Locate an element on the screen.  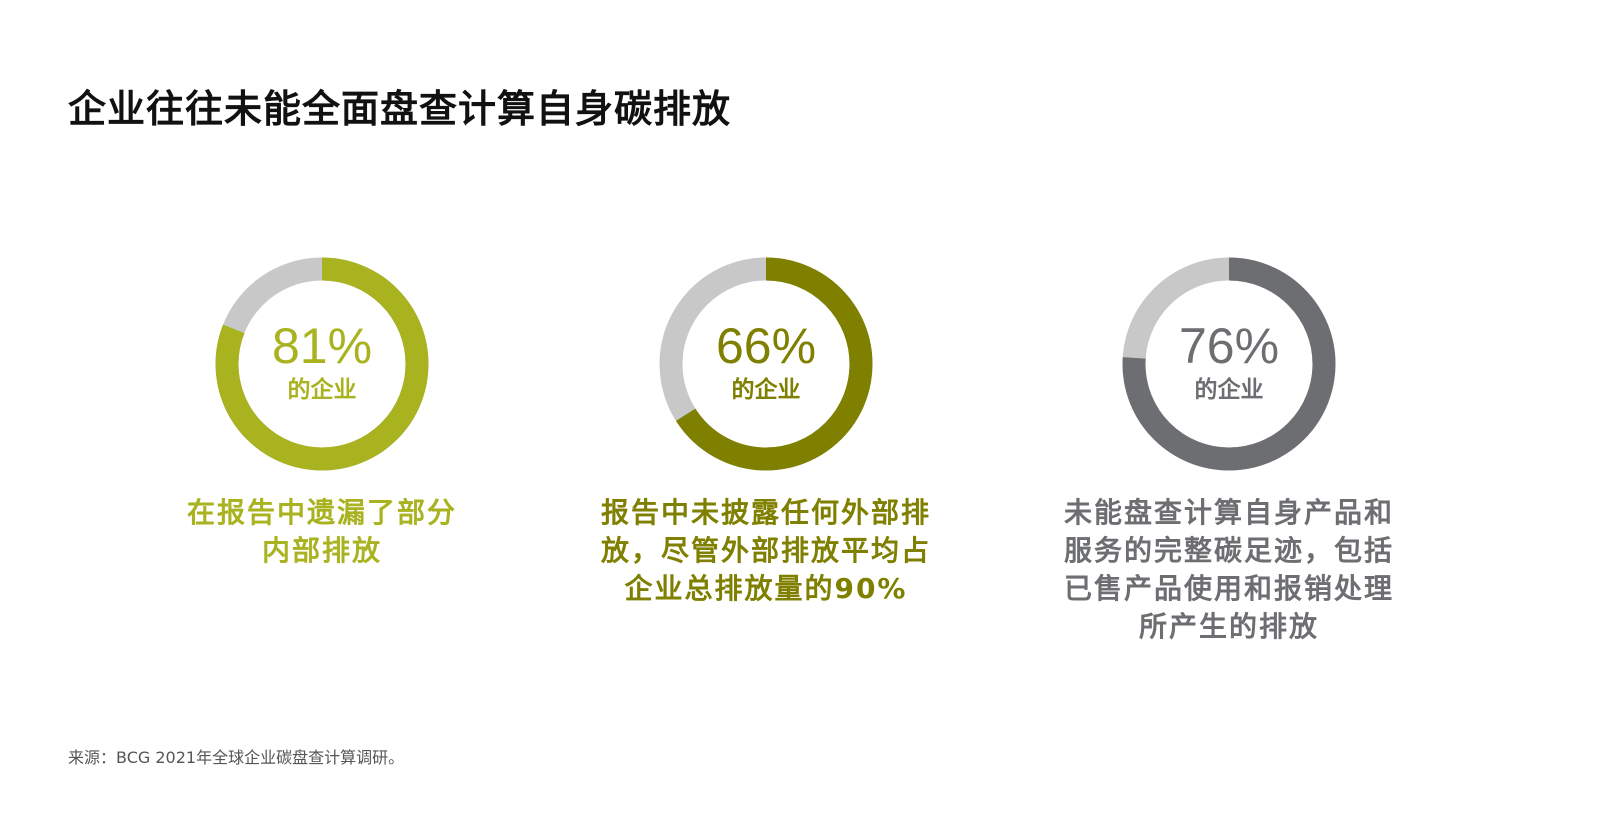
donut-center-3: 76% 的企业 is located at coordinates (1229, 364).